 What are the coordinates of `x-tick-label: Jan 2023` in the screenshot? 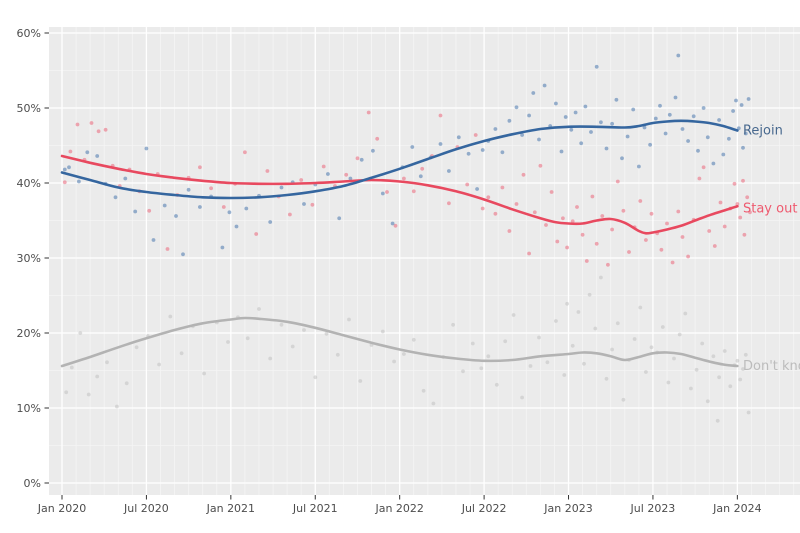 It's located at (567, 508).